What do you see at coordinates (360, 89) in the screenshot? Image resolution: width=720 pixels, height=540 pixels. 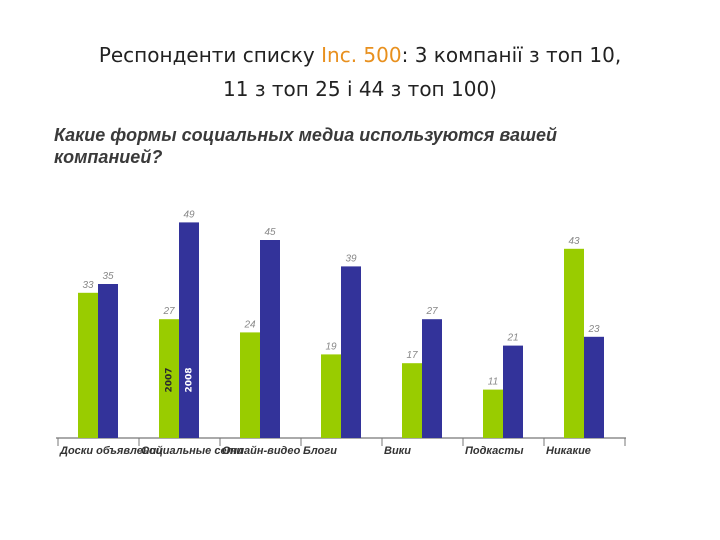 I see `slide-title-line2: 11 з топ 25 і 44 з топ 100)` at bounding box center [360, 89].